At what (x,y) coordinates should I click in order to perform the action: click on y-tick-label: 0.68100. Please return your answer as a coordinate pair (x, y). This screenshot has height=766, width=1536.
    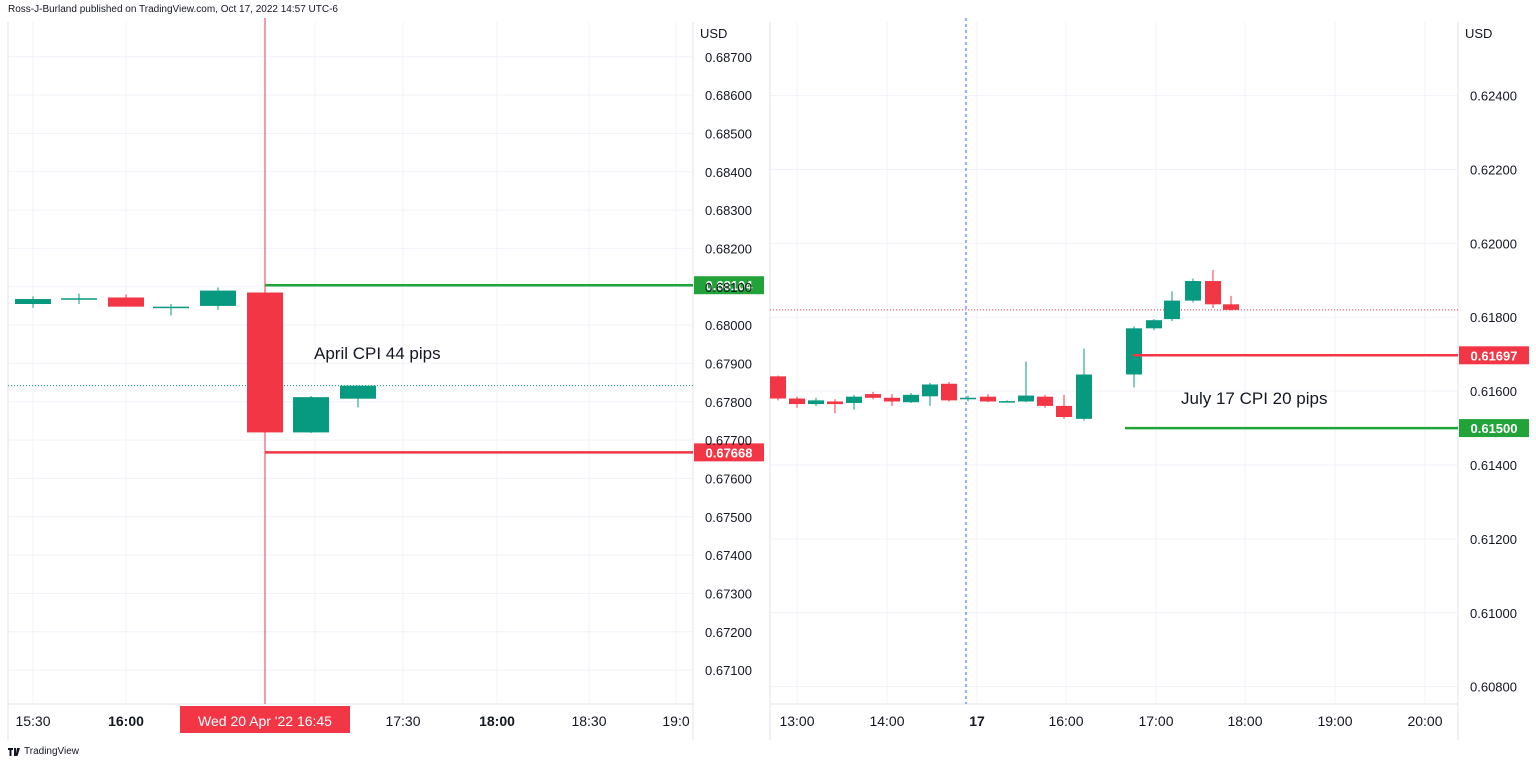
    Looking at the image, I should click on (728, 287).